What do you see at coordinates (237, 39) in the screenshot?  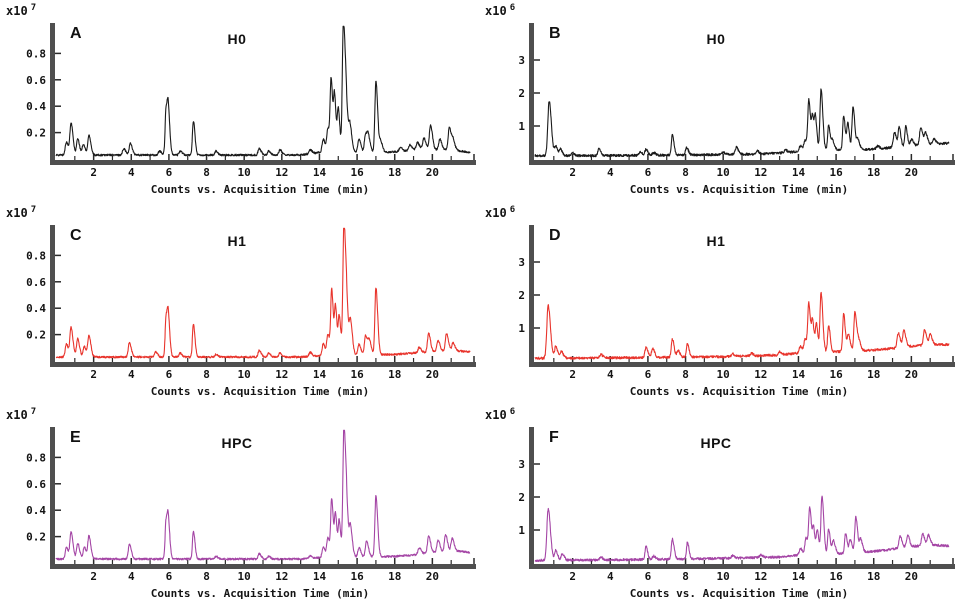 I see `sample-label: H0` at bounding box center [237, 39].